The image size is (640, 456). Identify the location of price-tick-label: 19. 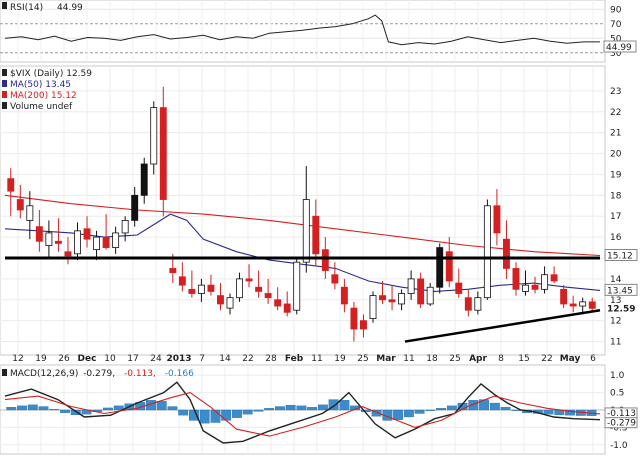
(616, 175).